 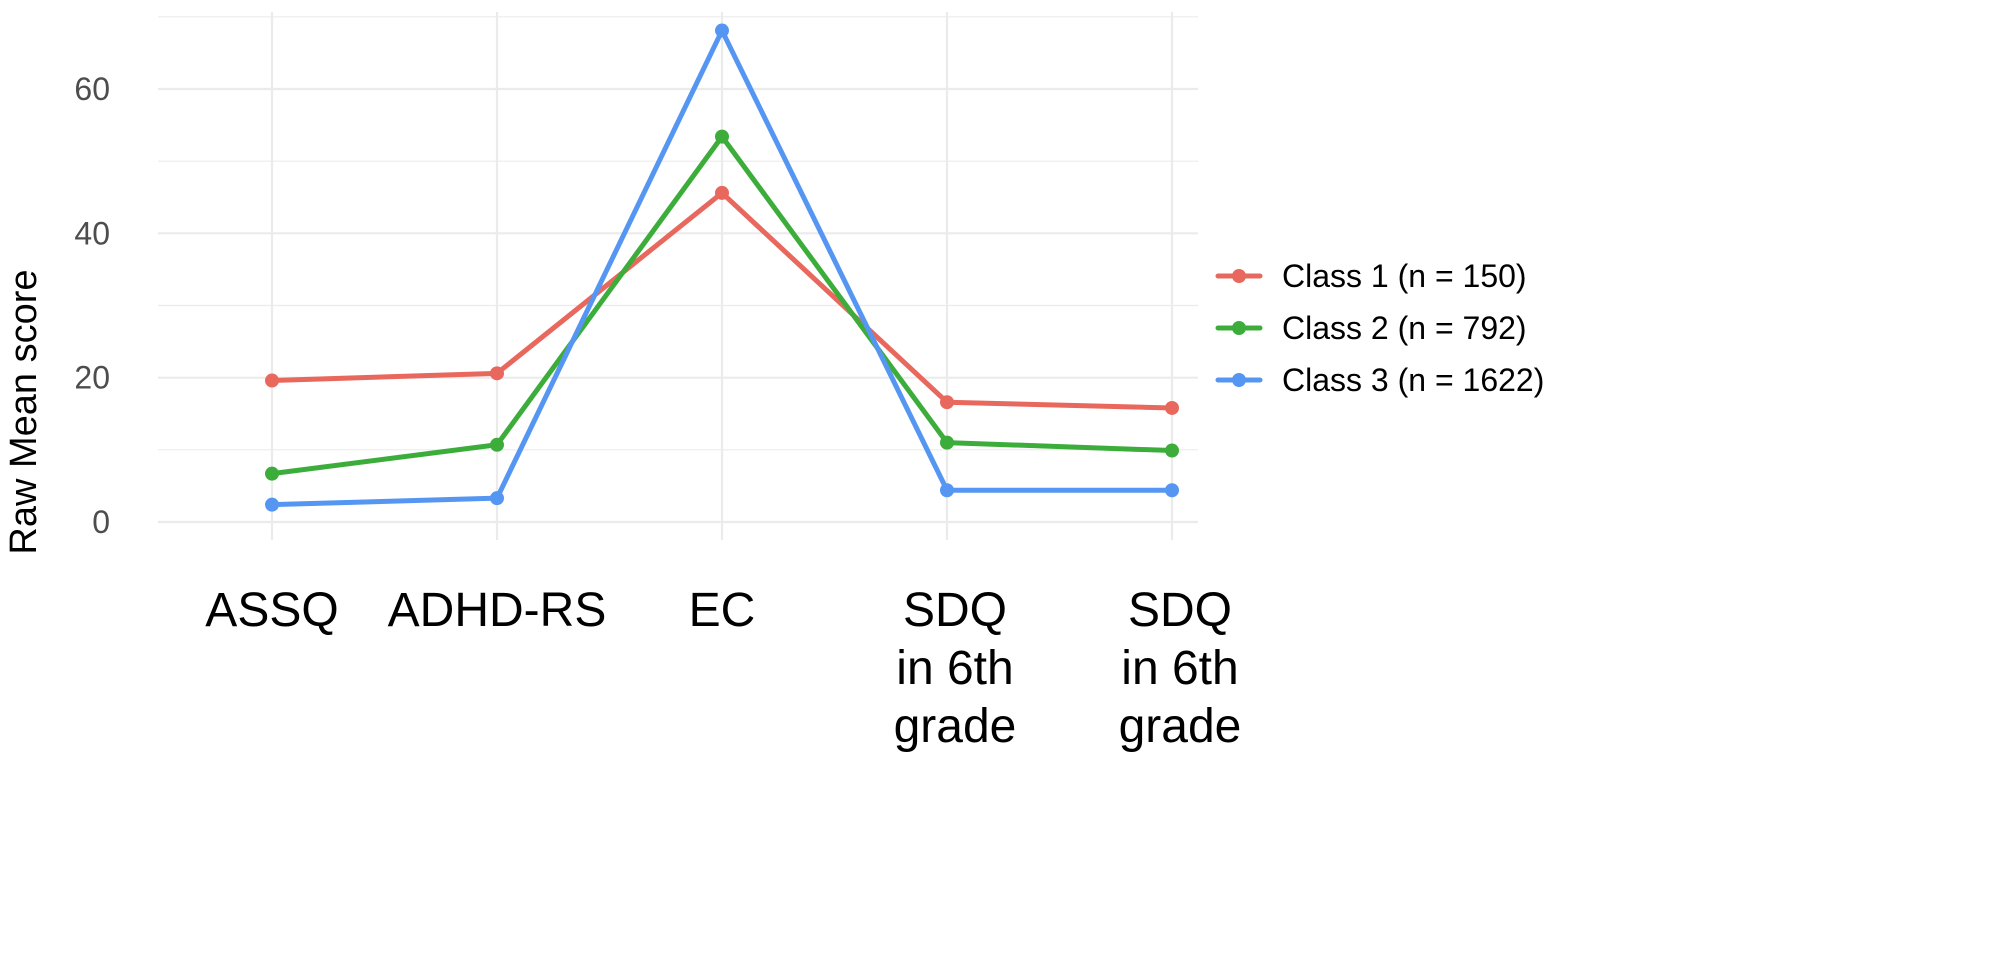 What do you see at coordinates (92, 233) in the screenshot?
I see `y-tick-label: 40` at bounding box center [92, 233].